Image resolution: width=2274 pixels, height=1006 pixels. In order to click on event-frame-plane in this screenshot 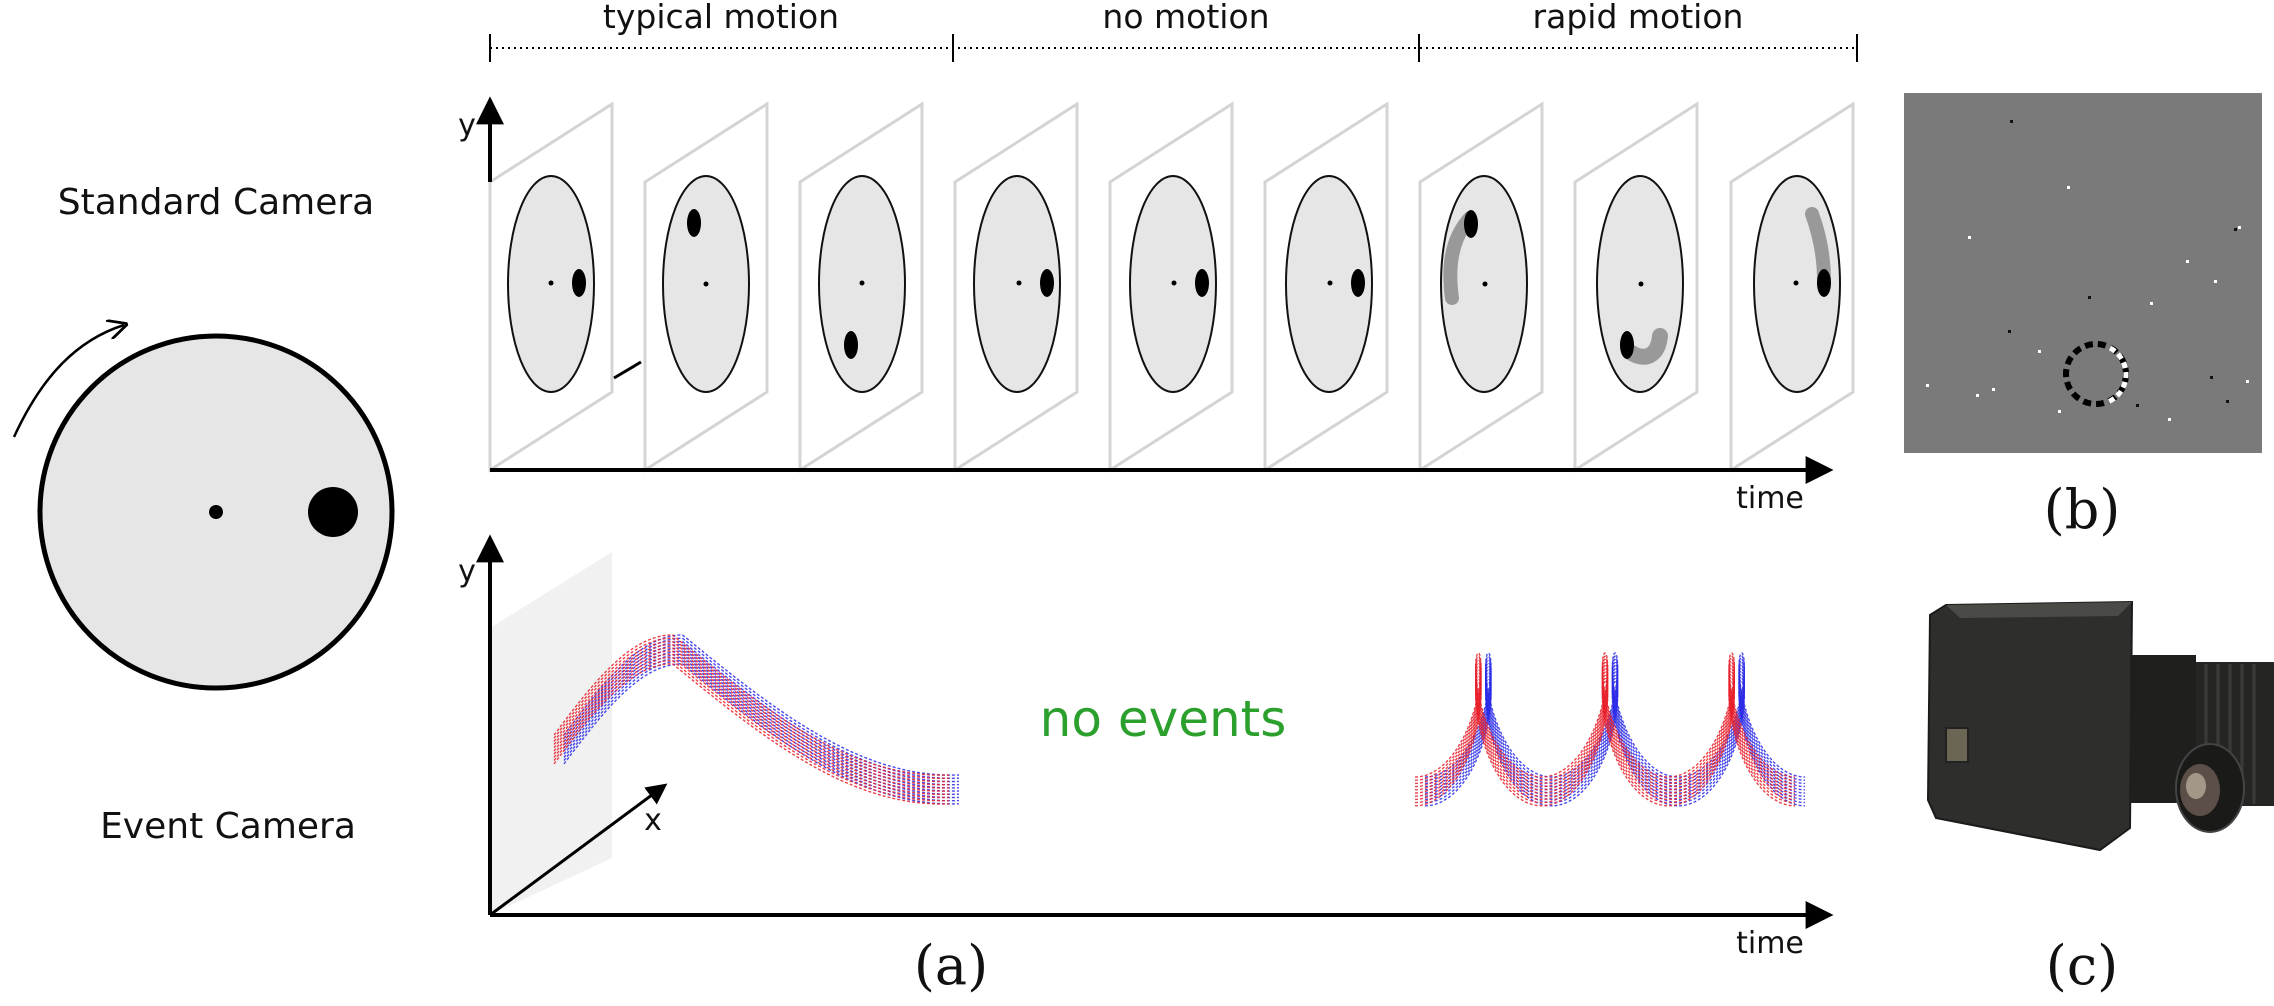, I will do `click(551, 733)`.